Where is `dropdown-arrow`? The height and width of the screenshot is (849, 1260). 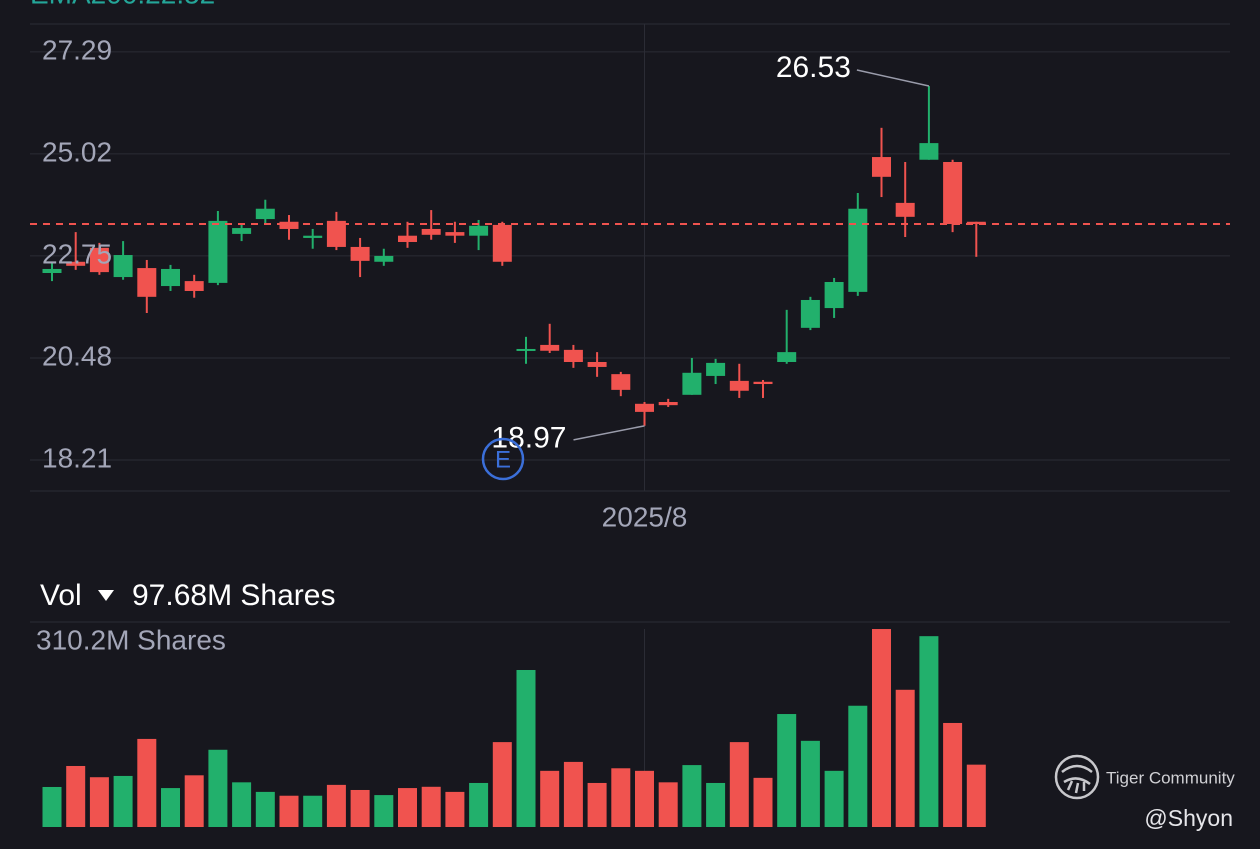
dropdown-arrow is located at coordinates (106, 595).